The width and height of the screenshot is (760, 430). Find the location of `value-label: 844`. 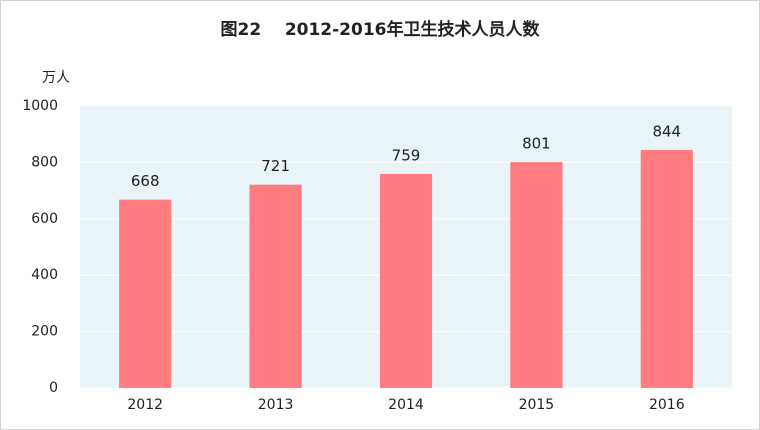

value-label: 844 is located at coordinates (666, 131).